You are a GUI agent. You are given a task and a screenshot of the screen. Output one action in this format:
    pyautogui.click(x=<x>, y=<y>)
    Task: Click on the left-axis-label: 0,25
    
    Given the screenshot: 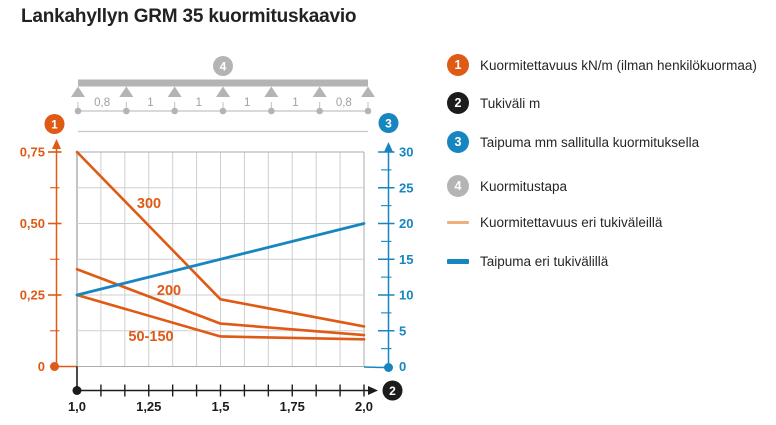 What is the action you would take?
    pyautogui.click(x=32, y=295)
    